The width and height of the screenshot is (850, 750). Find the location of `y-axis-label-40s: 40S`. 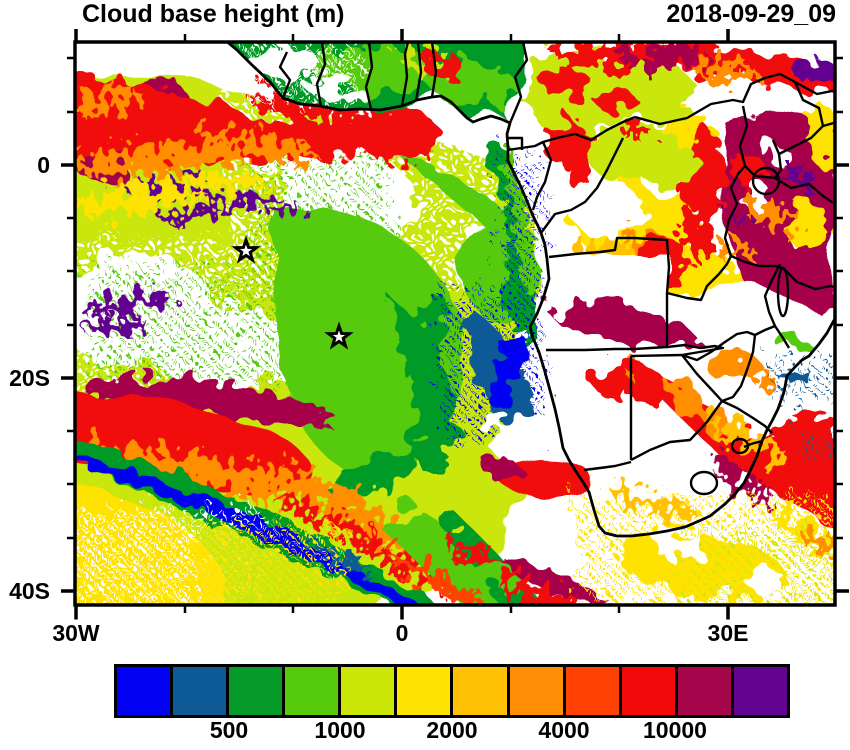

y-axis-label-40s: 40S is located at coordinates (29, 591).